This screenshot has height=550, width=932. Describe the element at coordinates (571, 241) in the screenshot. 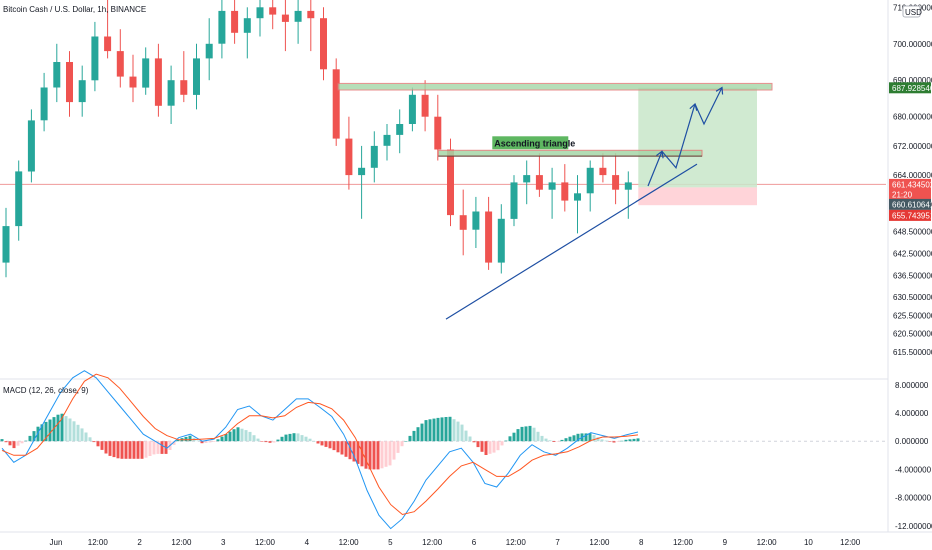

I see `support-trendline` at that location.